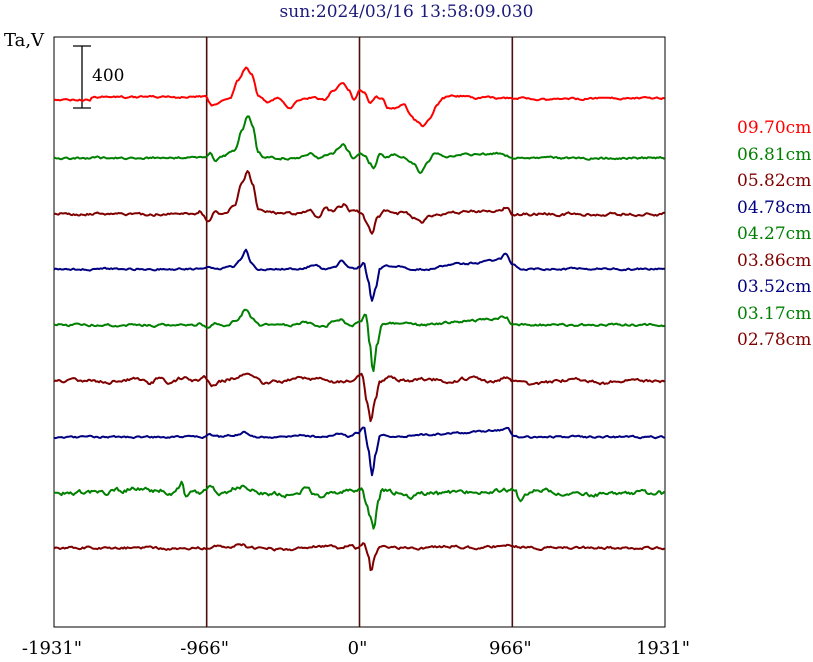 This screenshot has height=662, width=813. I want to click on x-tick-label: -966", so click(205, 648).